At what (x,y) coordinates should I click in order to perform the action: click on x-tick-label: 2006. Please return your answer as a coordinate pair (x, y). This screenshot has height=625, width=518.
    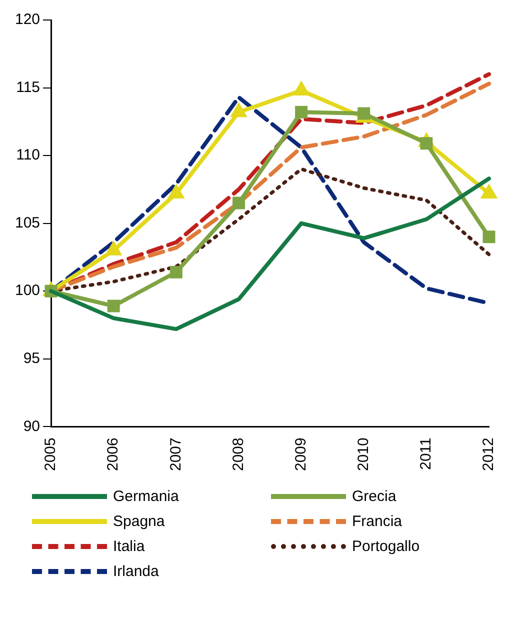
    Looking at the image, I should click on (113, 455).